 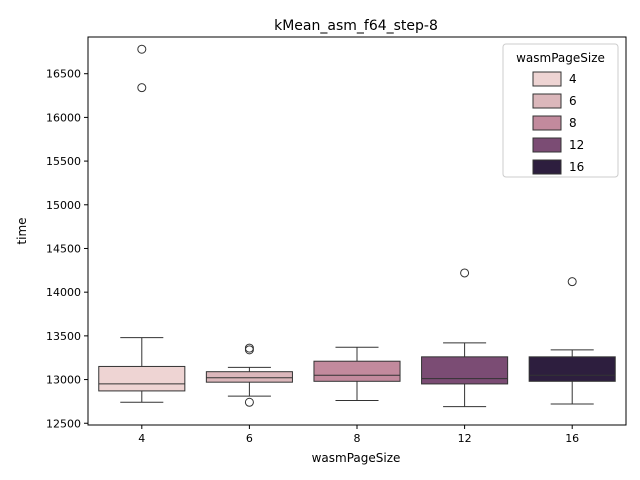 I want to click on legend-frame, so click(x=560, y=110).